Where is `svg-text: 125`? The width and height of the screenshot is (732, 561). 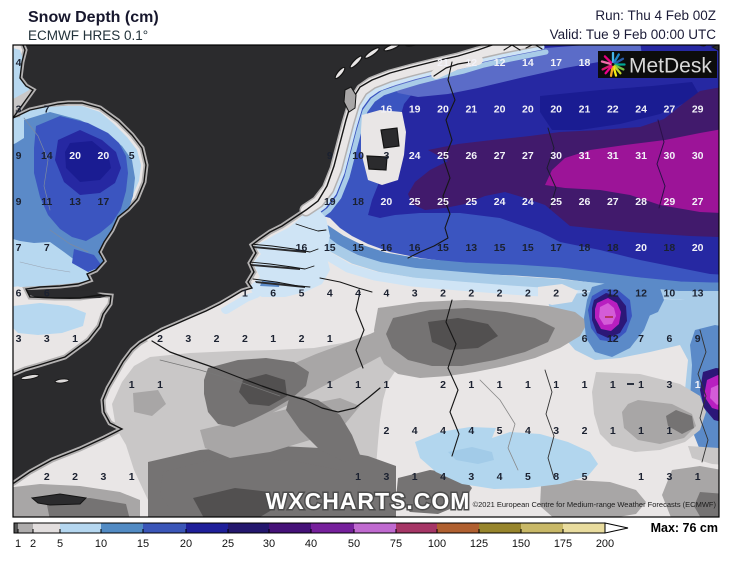 svg-text: 125 is located at coordinates (479, 544).